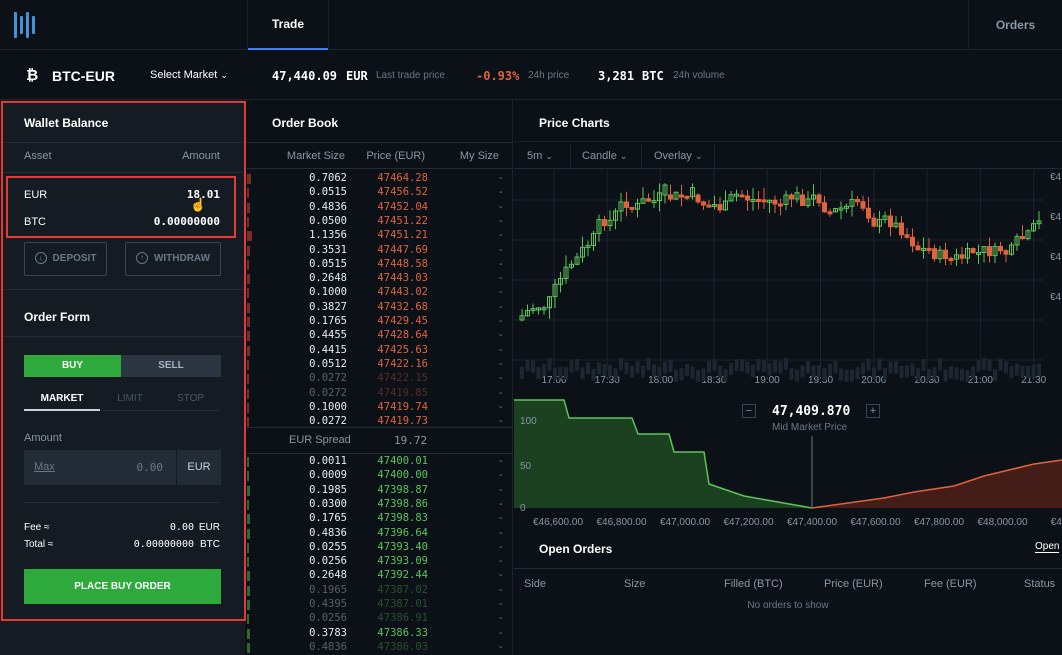 This screenshot has width=1062, height=655. I want to click on open-orders-tab: Open, so click(1047, 547).